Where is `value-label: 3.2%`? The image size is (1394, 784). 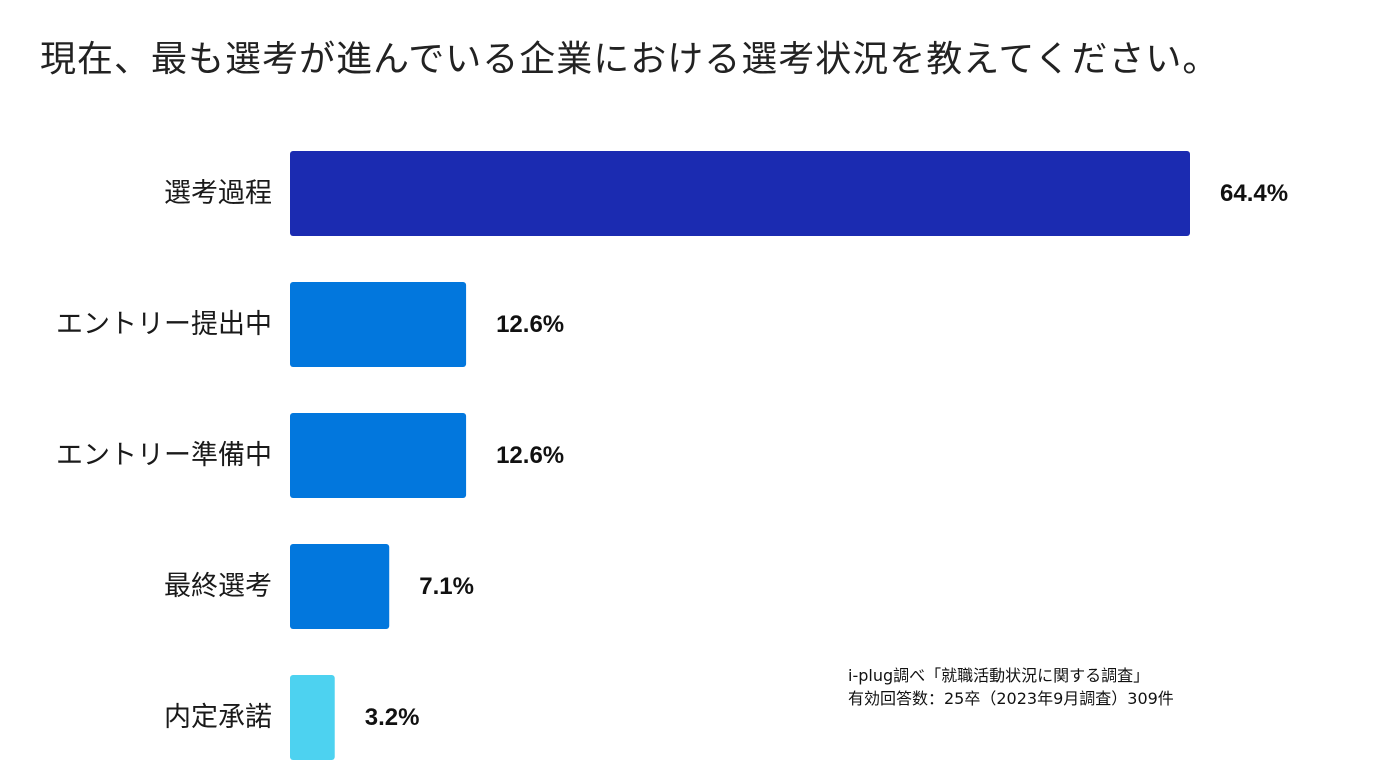 value-label: 3.2% is located at coordinates (392, 717).